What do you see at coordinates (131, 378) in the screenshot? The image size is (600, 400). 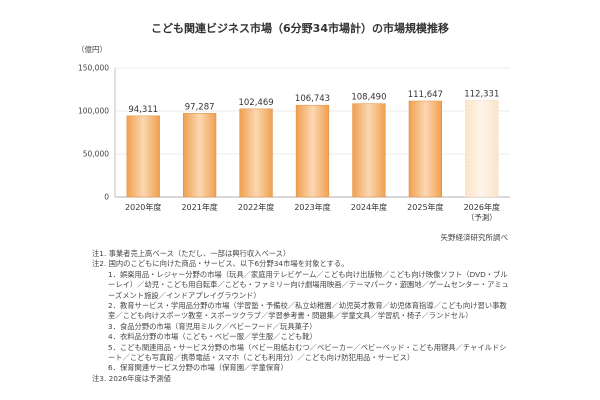 I see `note-3: 注3. 2026年度は予測値` at bounding box center [131, 378].